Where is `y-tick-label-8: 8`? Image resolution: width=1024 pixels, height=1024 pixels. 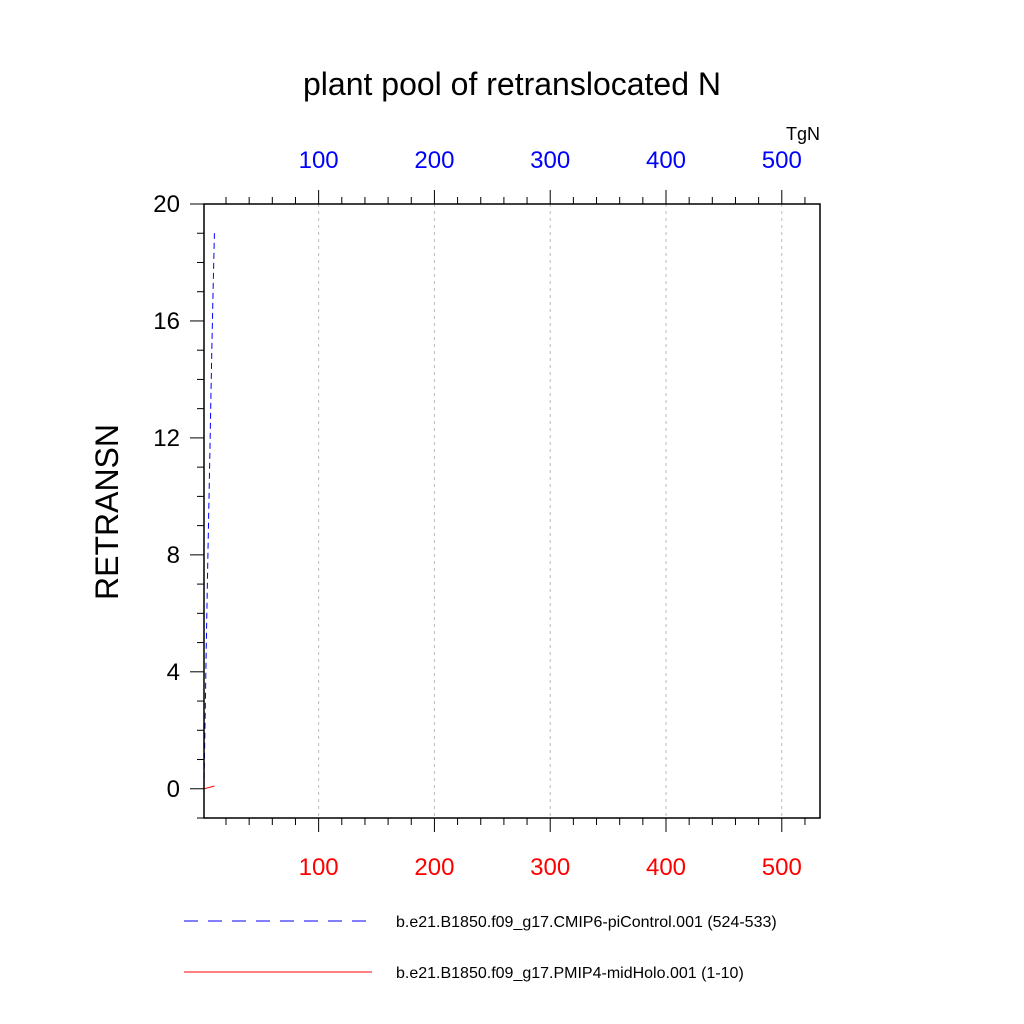
y-tick-label-8: 8 is located at coordinates (173, 555).